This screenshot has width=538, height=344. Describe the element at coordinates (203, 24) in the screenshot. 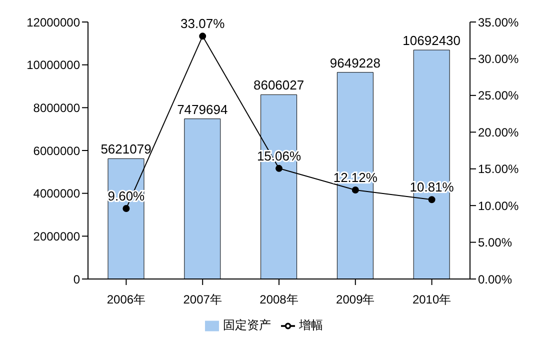

I see `data-label: 33.07%` at that location.